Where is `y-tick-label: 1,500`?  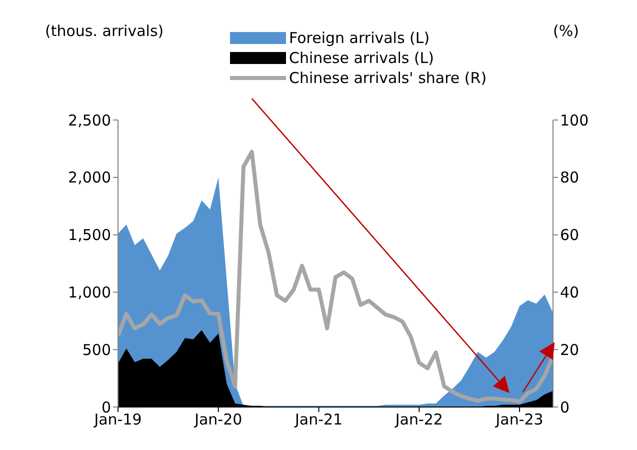 y-tick-label: 1,500 is located at coordinates (89, 235).